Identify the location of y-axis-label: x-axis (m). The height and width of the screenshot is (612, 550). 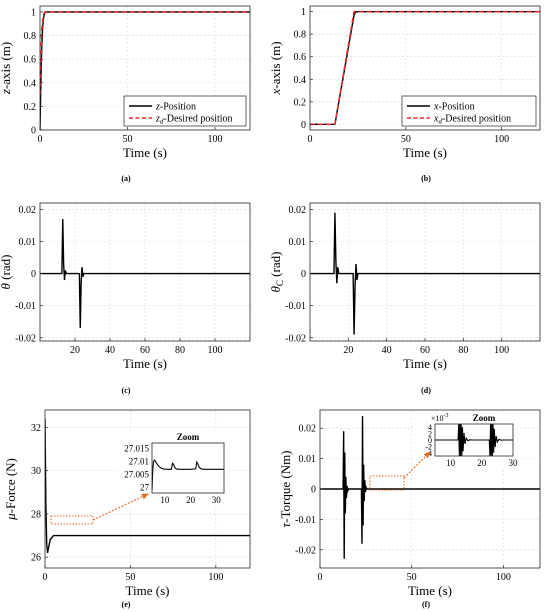
(275, 68).